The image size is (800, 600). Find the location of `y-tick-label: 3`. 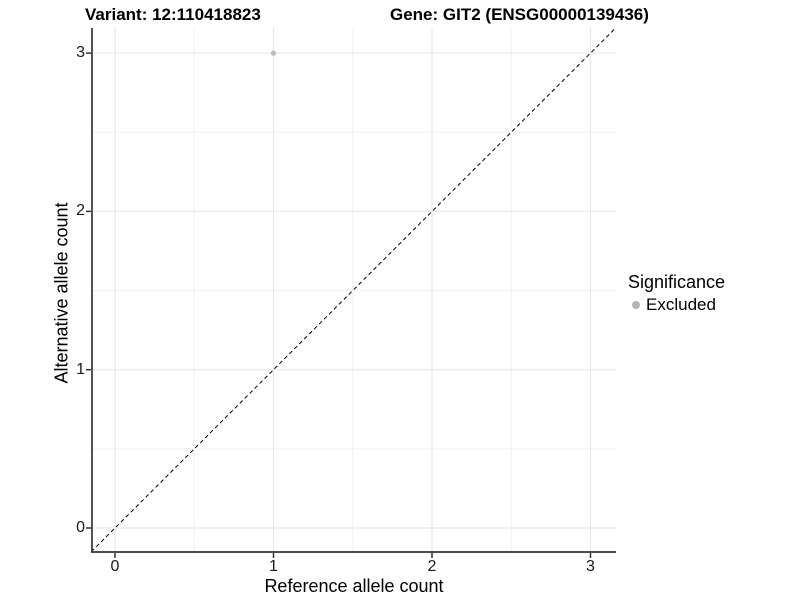

y-tick-label: 3 is located at coordinates (80, 53).